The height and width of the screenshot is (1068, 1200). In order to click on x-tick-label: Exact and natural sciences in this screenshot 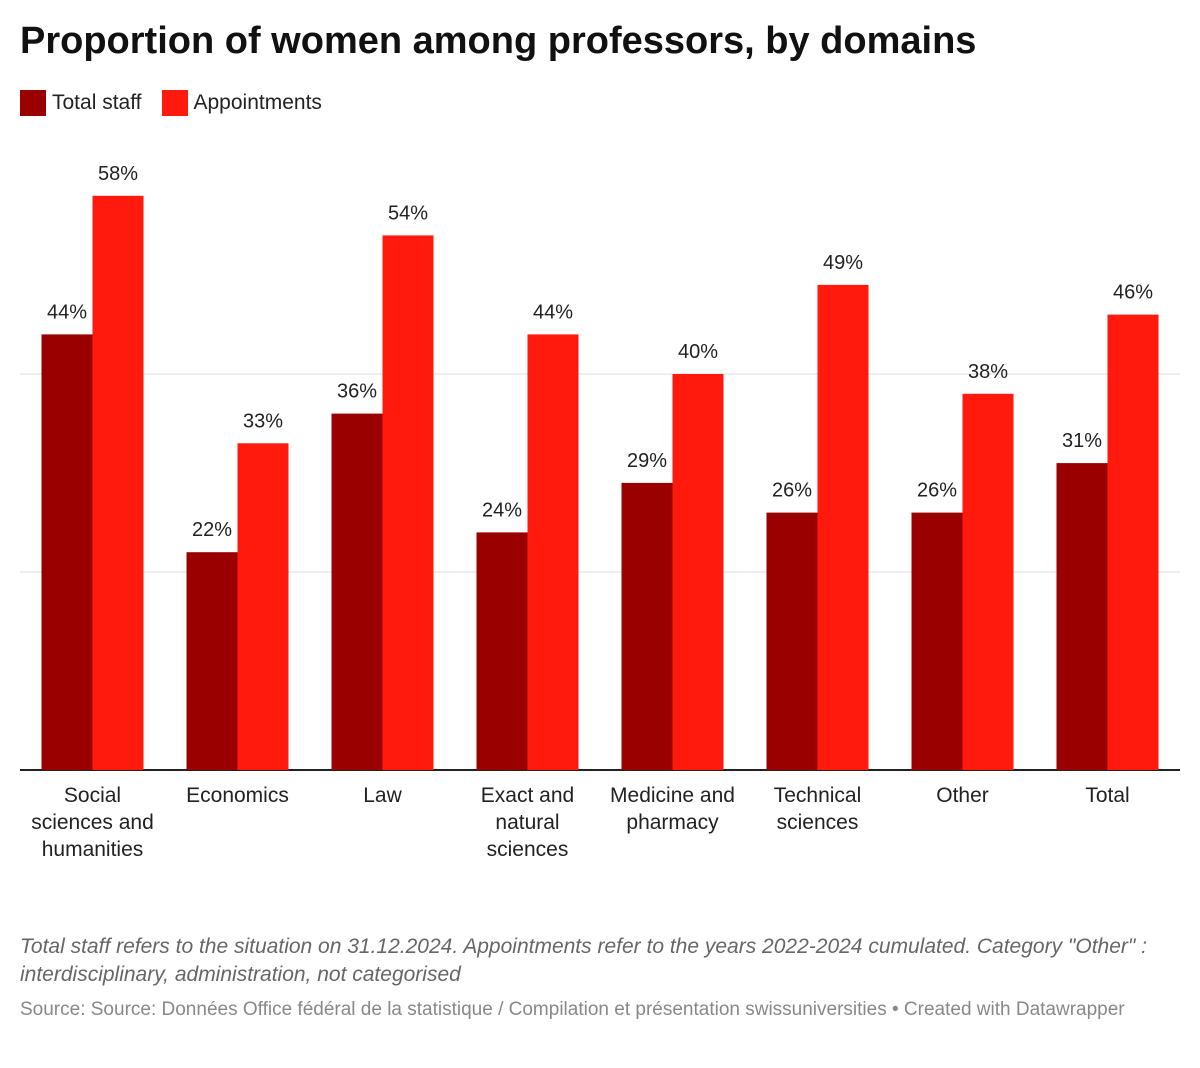, I will do `click(527, 822)`.